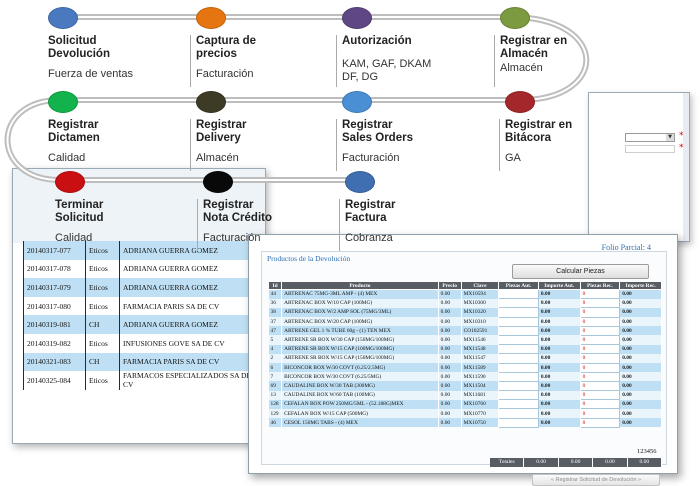  Describe the element at coordinates (650, 137) in the screenshot. I see `select-field: ▼` at that location.